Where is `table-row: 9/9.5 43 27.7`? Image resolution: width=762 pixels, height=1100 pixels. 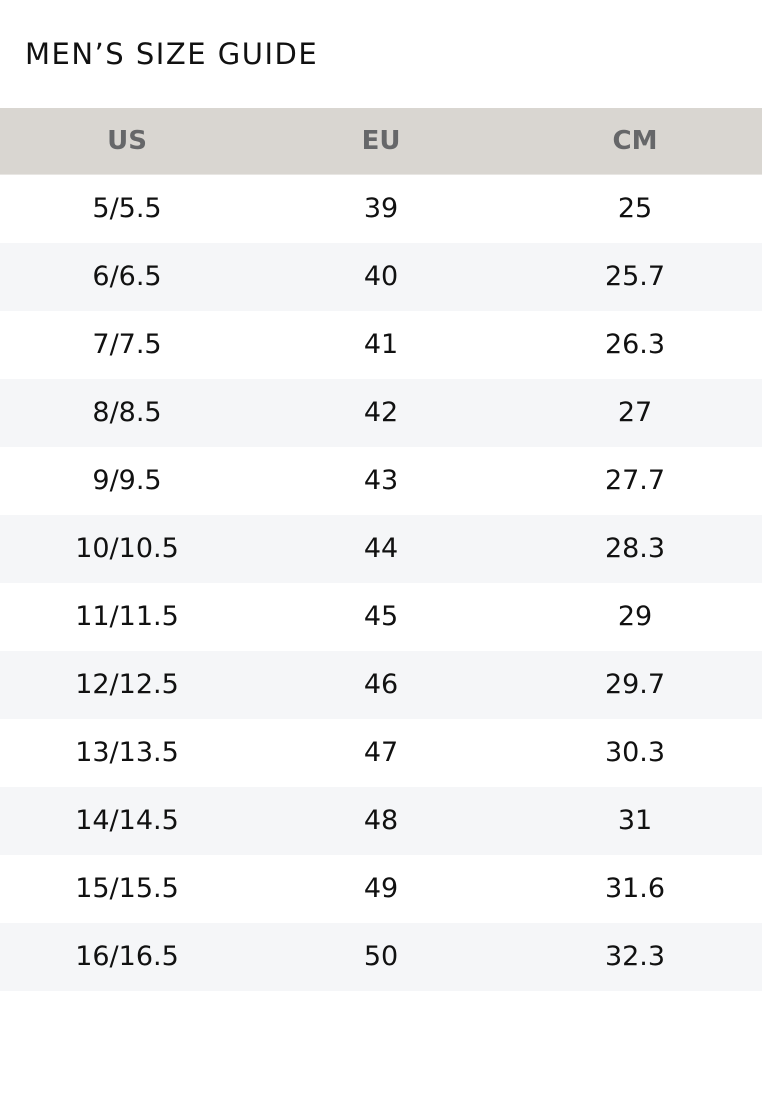 table-row: 9/9.5 43 27.7 is located at coordinates (381, 481).